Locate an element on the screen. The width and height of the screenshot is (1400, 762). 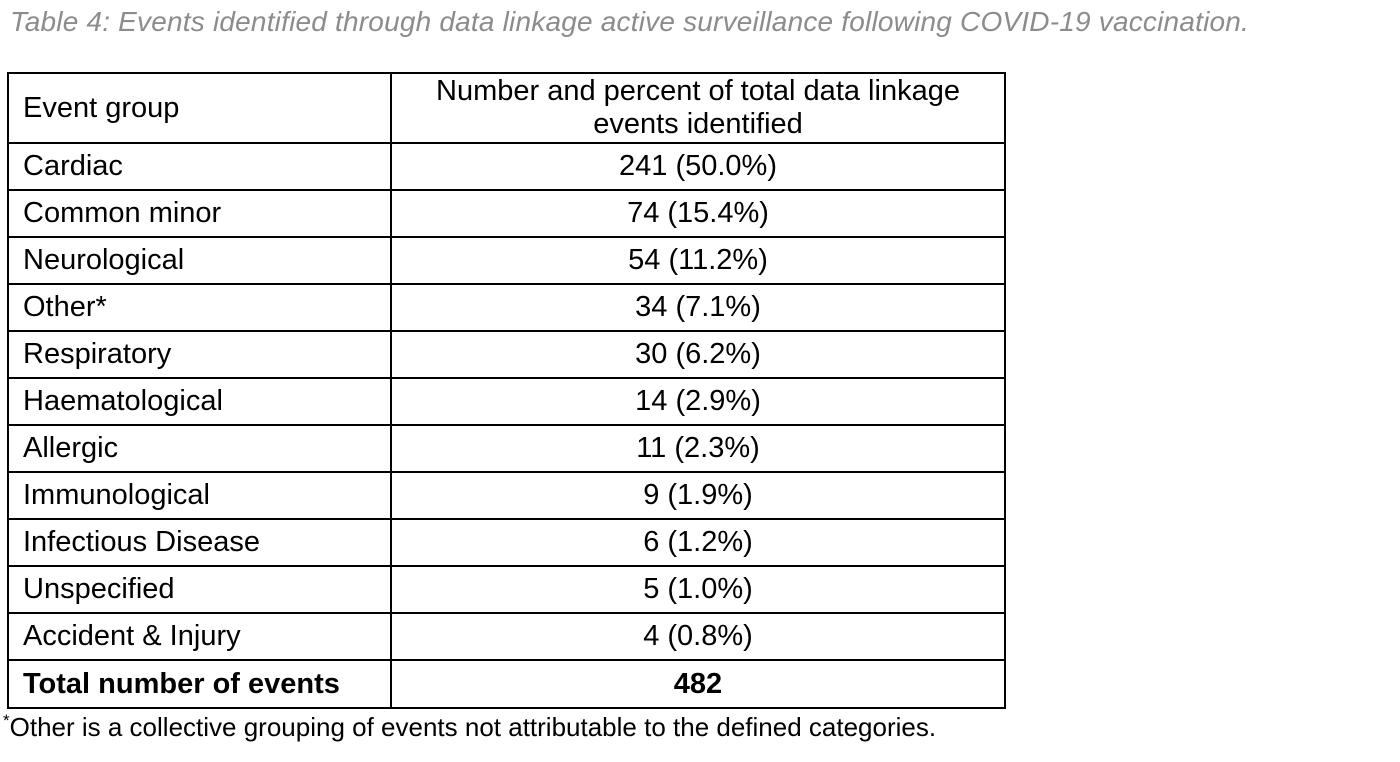
table-row: Cardiac 241 (50.0%) is located at coordinates (506, 166).